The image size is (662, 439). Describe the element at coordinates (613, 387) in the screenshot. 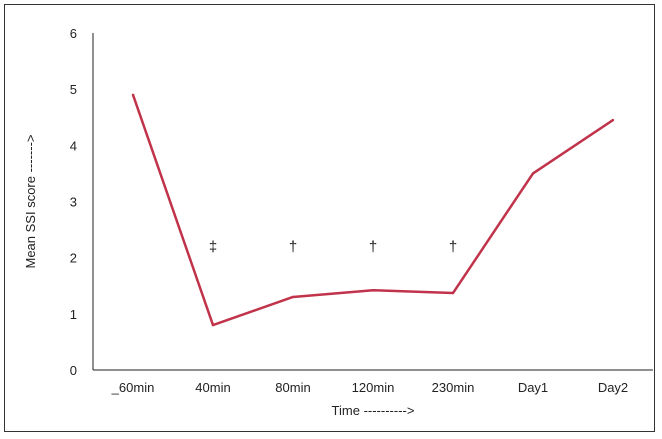

I see `x-tick-label: Day2` at that location.